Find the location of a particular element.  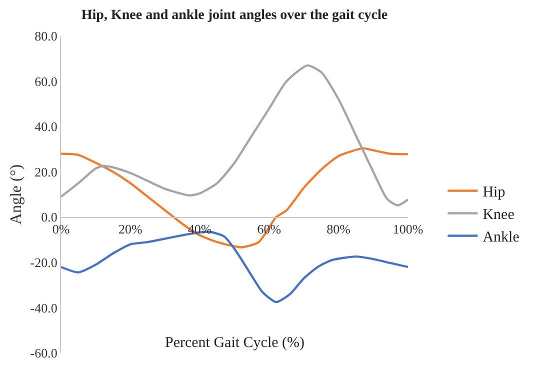

legend-label: Hip is located at coordinates (494, 192).